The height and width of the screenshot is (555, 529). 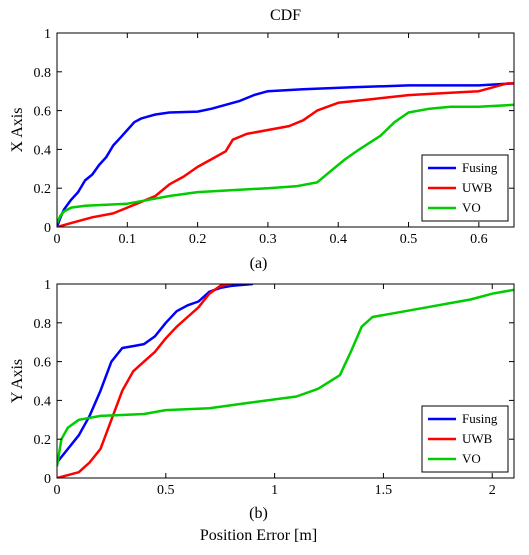 I want to click on x-tick-label: 0.3, so click(x=268, y=239).